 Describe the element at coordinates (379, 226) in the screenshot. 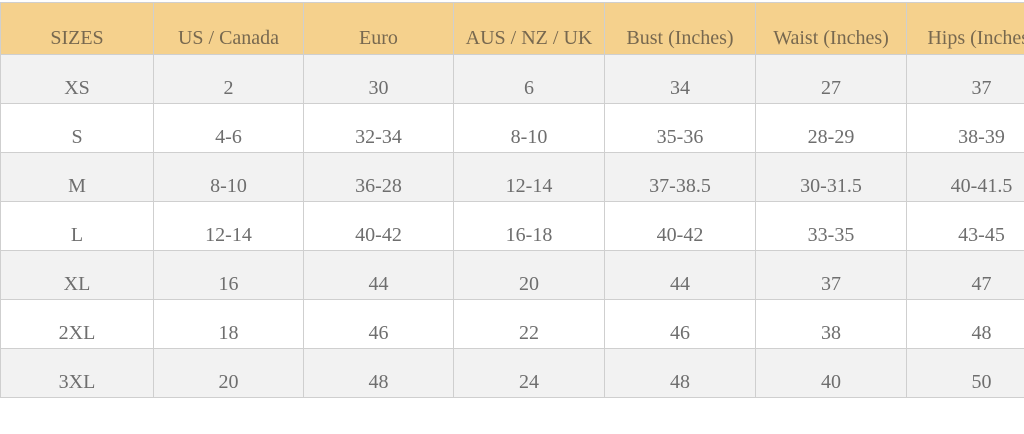

I see `cell-euro: 40-42` at that location.